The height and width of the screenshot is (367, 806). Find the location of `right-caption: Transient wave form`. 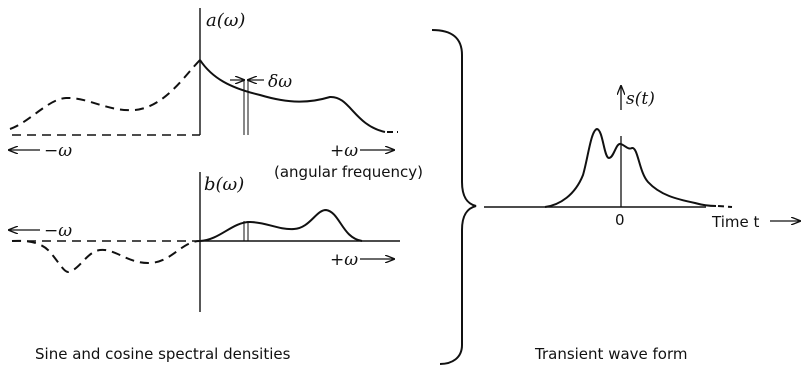

right-caption: Transient wave form is located at coordinates (611, 354).